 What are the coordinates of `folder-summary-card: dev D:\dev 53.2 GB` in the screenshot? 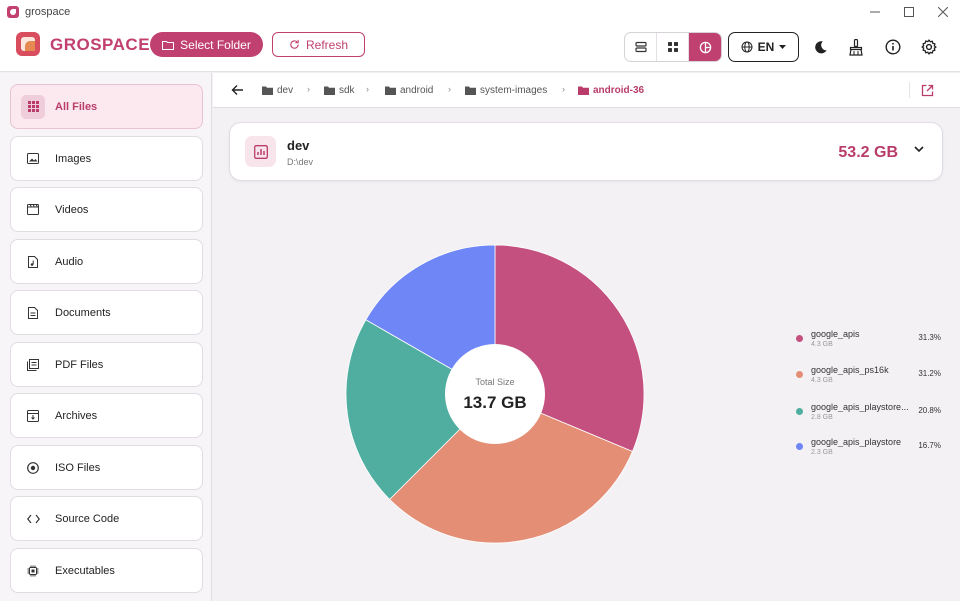 It's located at (586, 151).